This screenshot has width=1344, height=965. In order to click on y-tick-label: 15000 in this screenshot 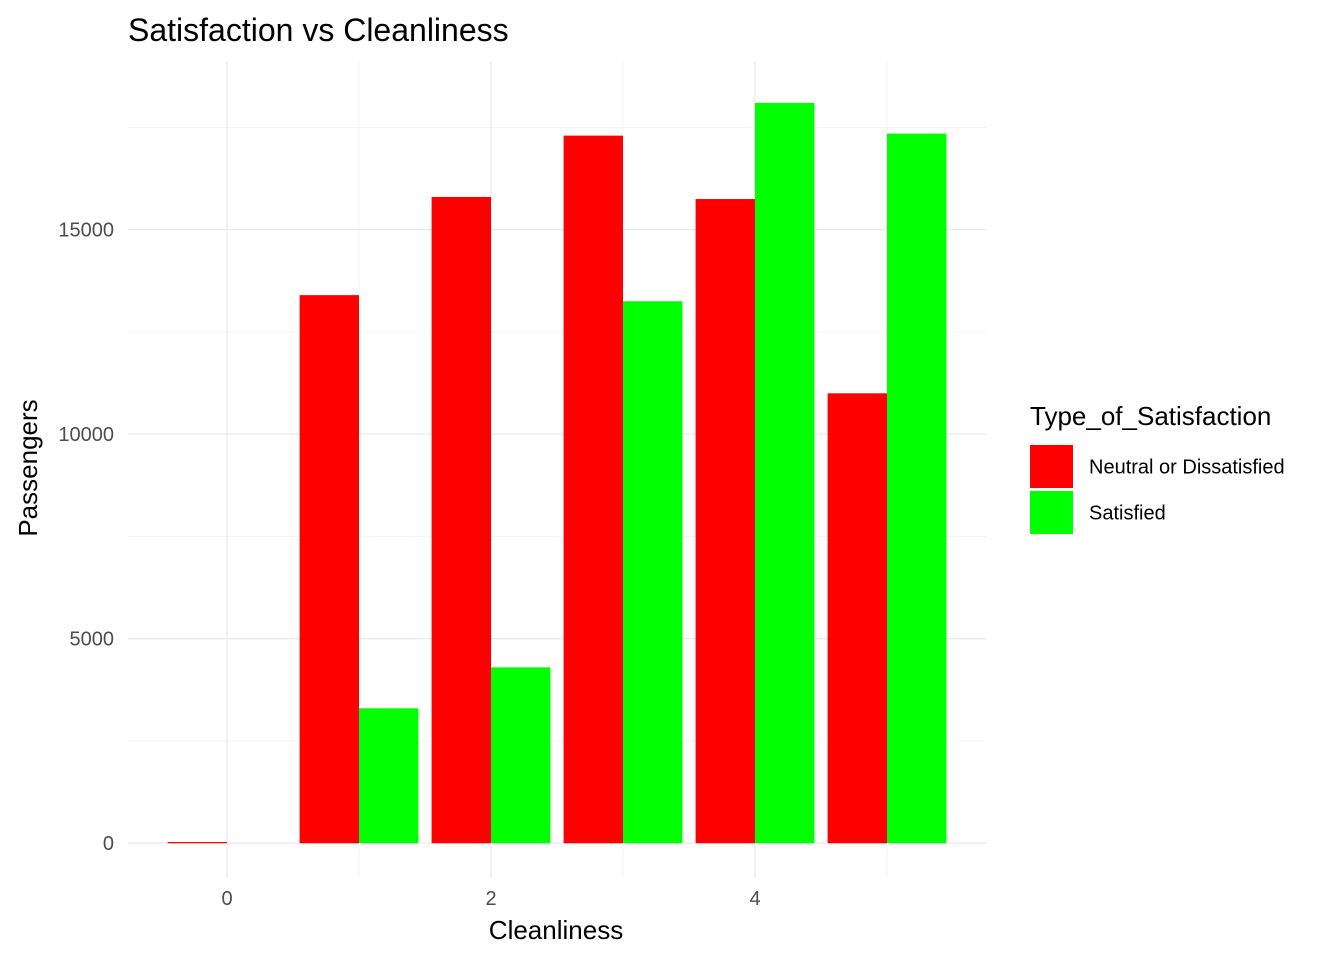, I will do `click(86, 231)`.